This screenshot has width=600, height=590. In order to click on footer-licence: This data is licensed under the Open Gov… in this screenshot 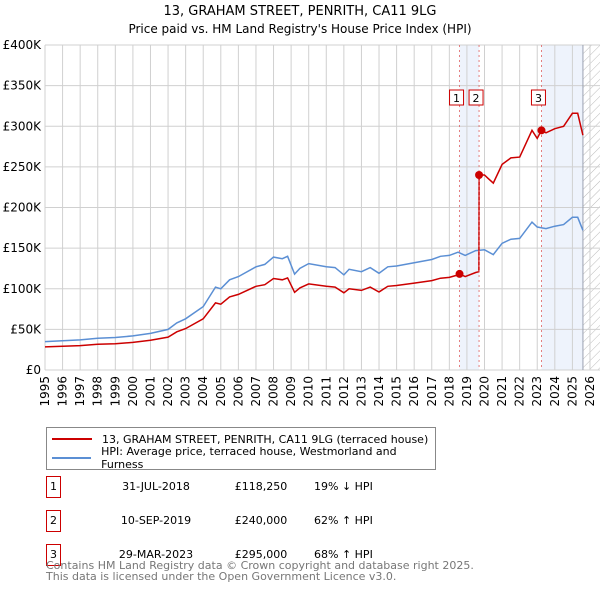, I will do `click(221, 576)`.